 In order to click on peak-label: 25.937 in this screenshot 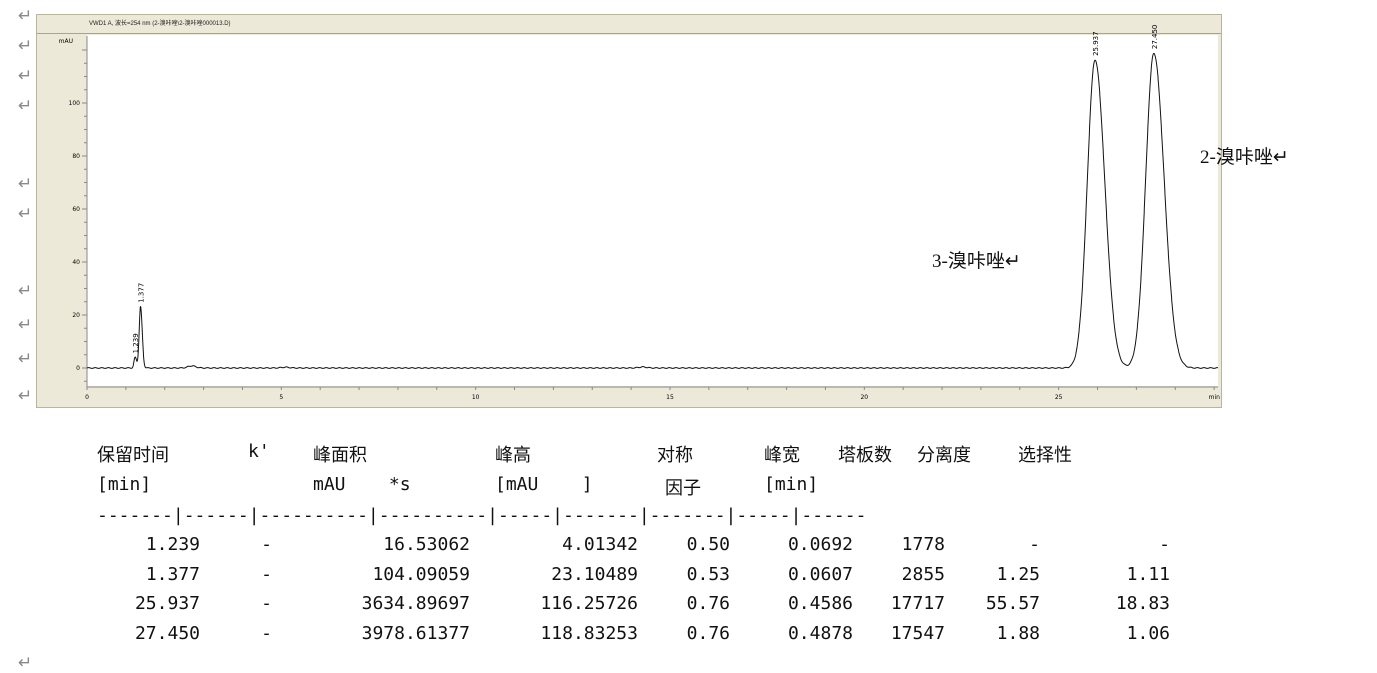, I will do `click(1096, 43)`.